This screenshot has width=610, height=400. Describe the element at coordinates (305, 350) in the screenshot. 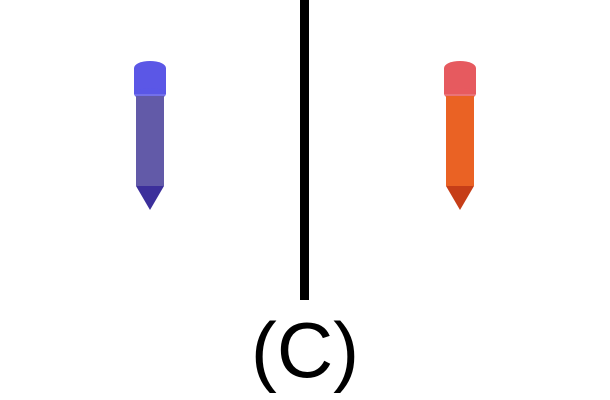

I see `panel-label: (C)` at that location.